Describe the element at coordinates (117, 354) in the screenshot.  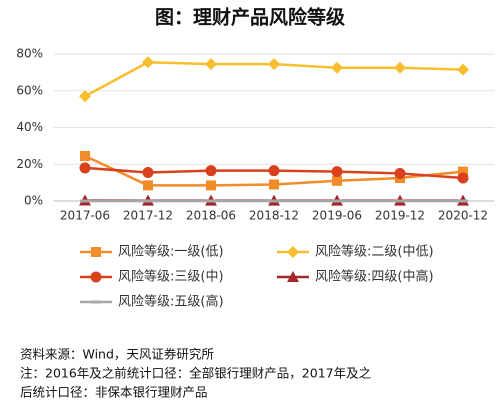
I see `note: 资料来源：Wind，天风证券研究所` at that location.